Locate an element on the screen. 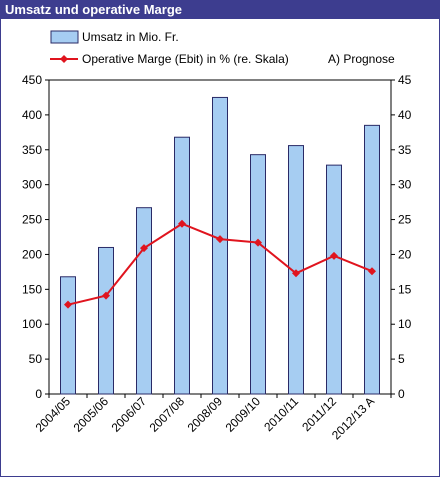 The image size is (440, 477). left-tick-label: 200 is located at coordinates (32, 254).